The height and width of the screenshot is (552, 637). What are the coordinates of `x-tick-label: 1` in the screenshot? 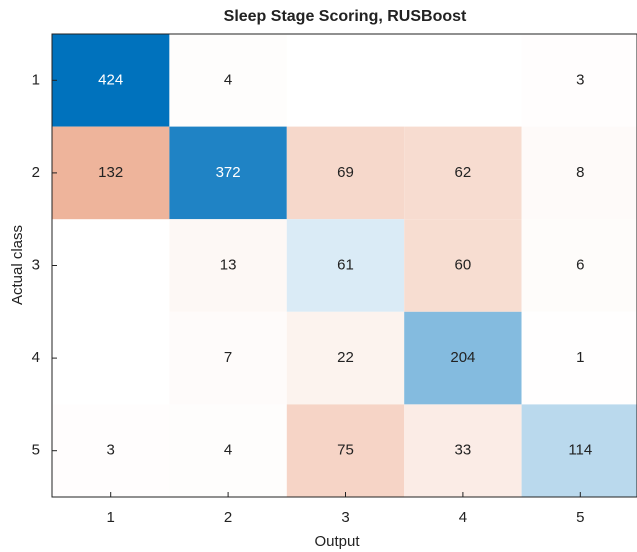 It's located at (111, 517).